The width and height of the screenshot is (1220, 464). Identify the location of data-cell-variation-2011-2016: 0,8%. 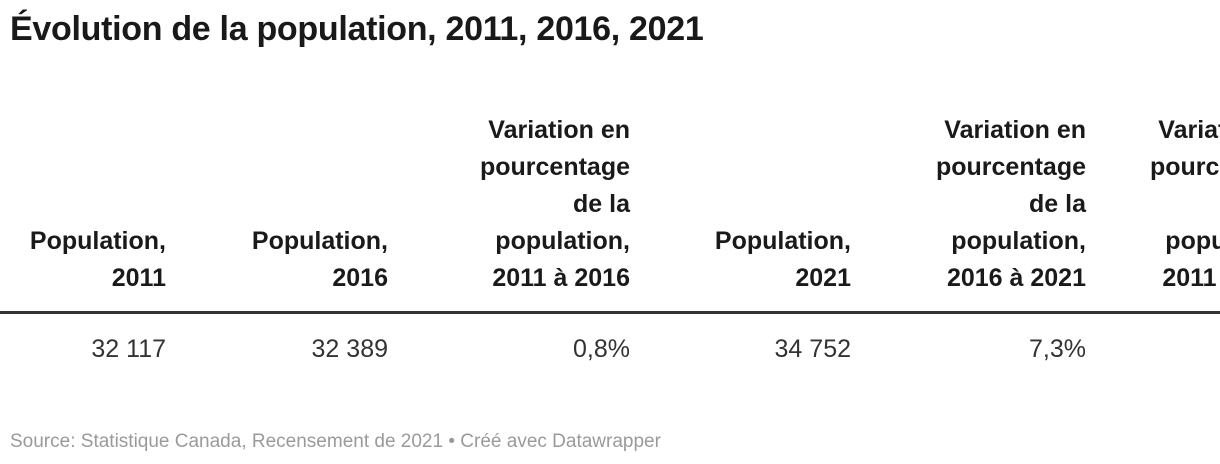
(601, 348).